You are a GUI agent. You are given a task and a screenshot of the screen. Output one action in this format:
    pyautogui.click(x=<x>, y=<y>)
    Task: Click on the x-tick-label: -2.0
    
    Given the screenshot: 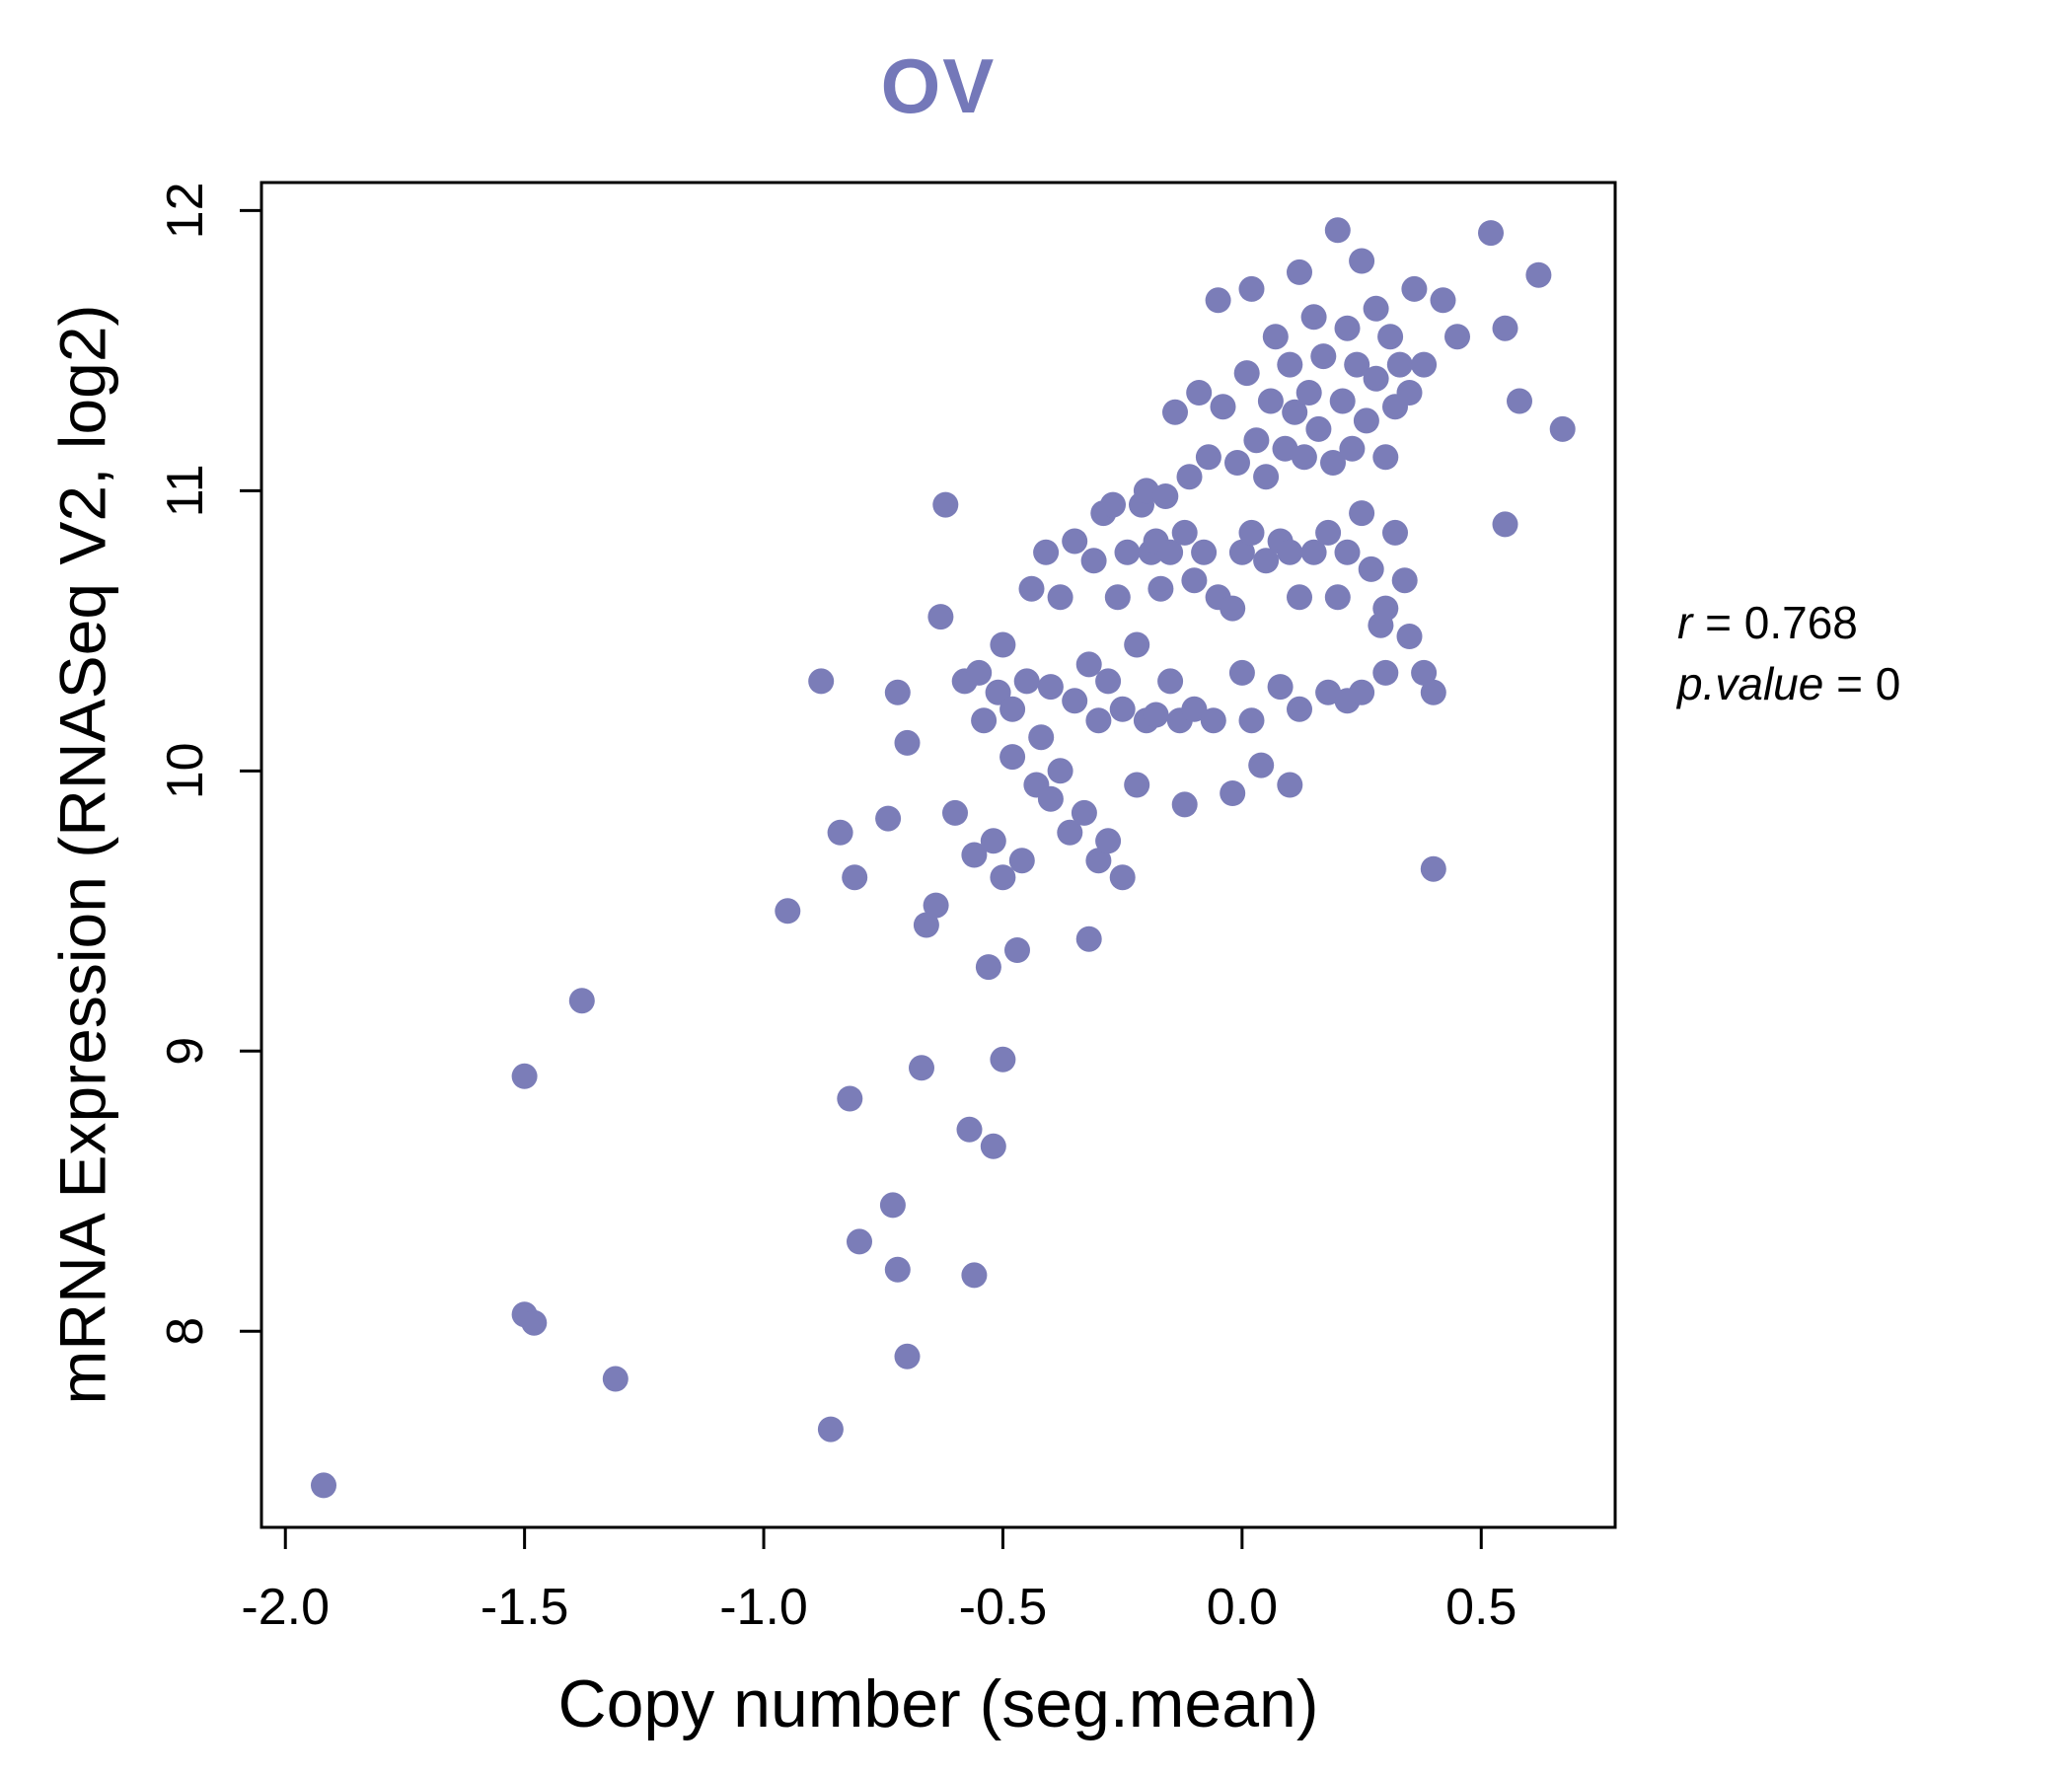 What is the action you would take?
    pyautogui.click(x=285, y=1608)
    